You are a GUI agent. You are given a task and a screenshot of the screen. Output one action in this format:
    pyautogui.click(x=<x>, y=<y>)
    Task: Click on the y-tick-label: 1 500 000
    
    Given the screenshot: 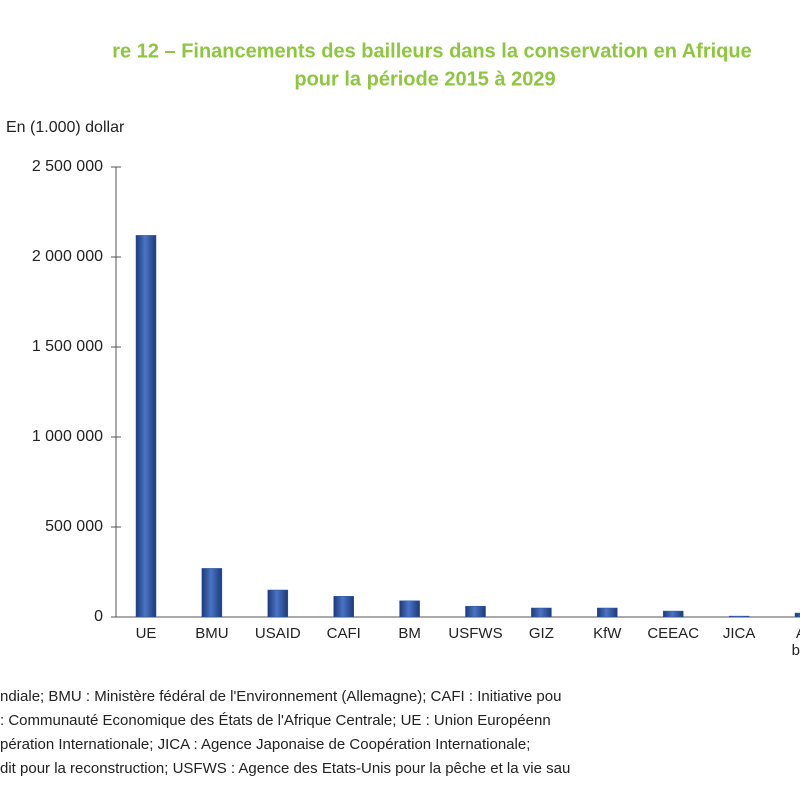 What is the action you would take?
    pyautogui.click(x=67, y=346)
    